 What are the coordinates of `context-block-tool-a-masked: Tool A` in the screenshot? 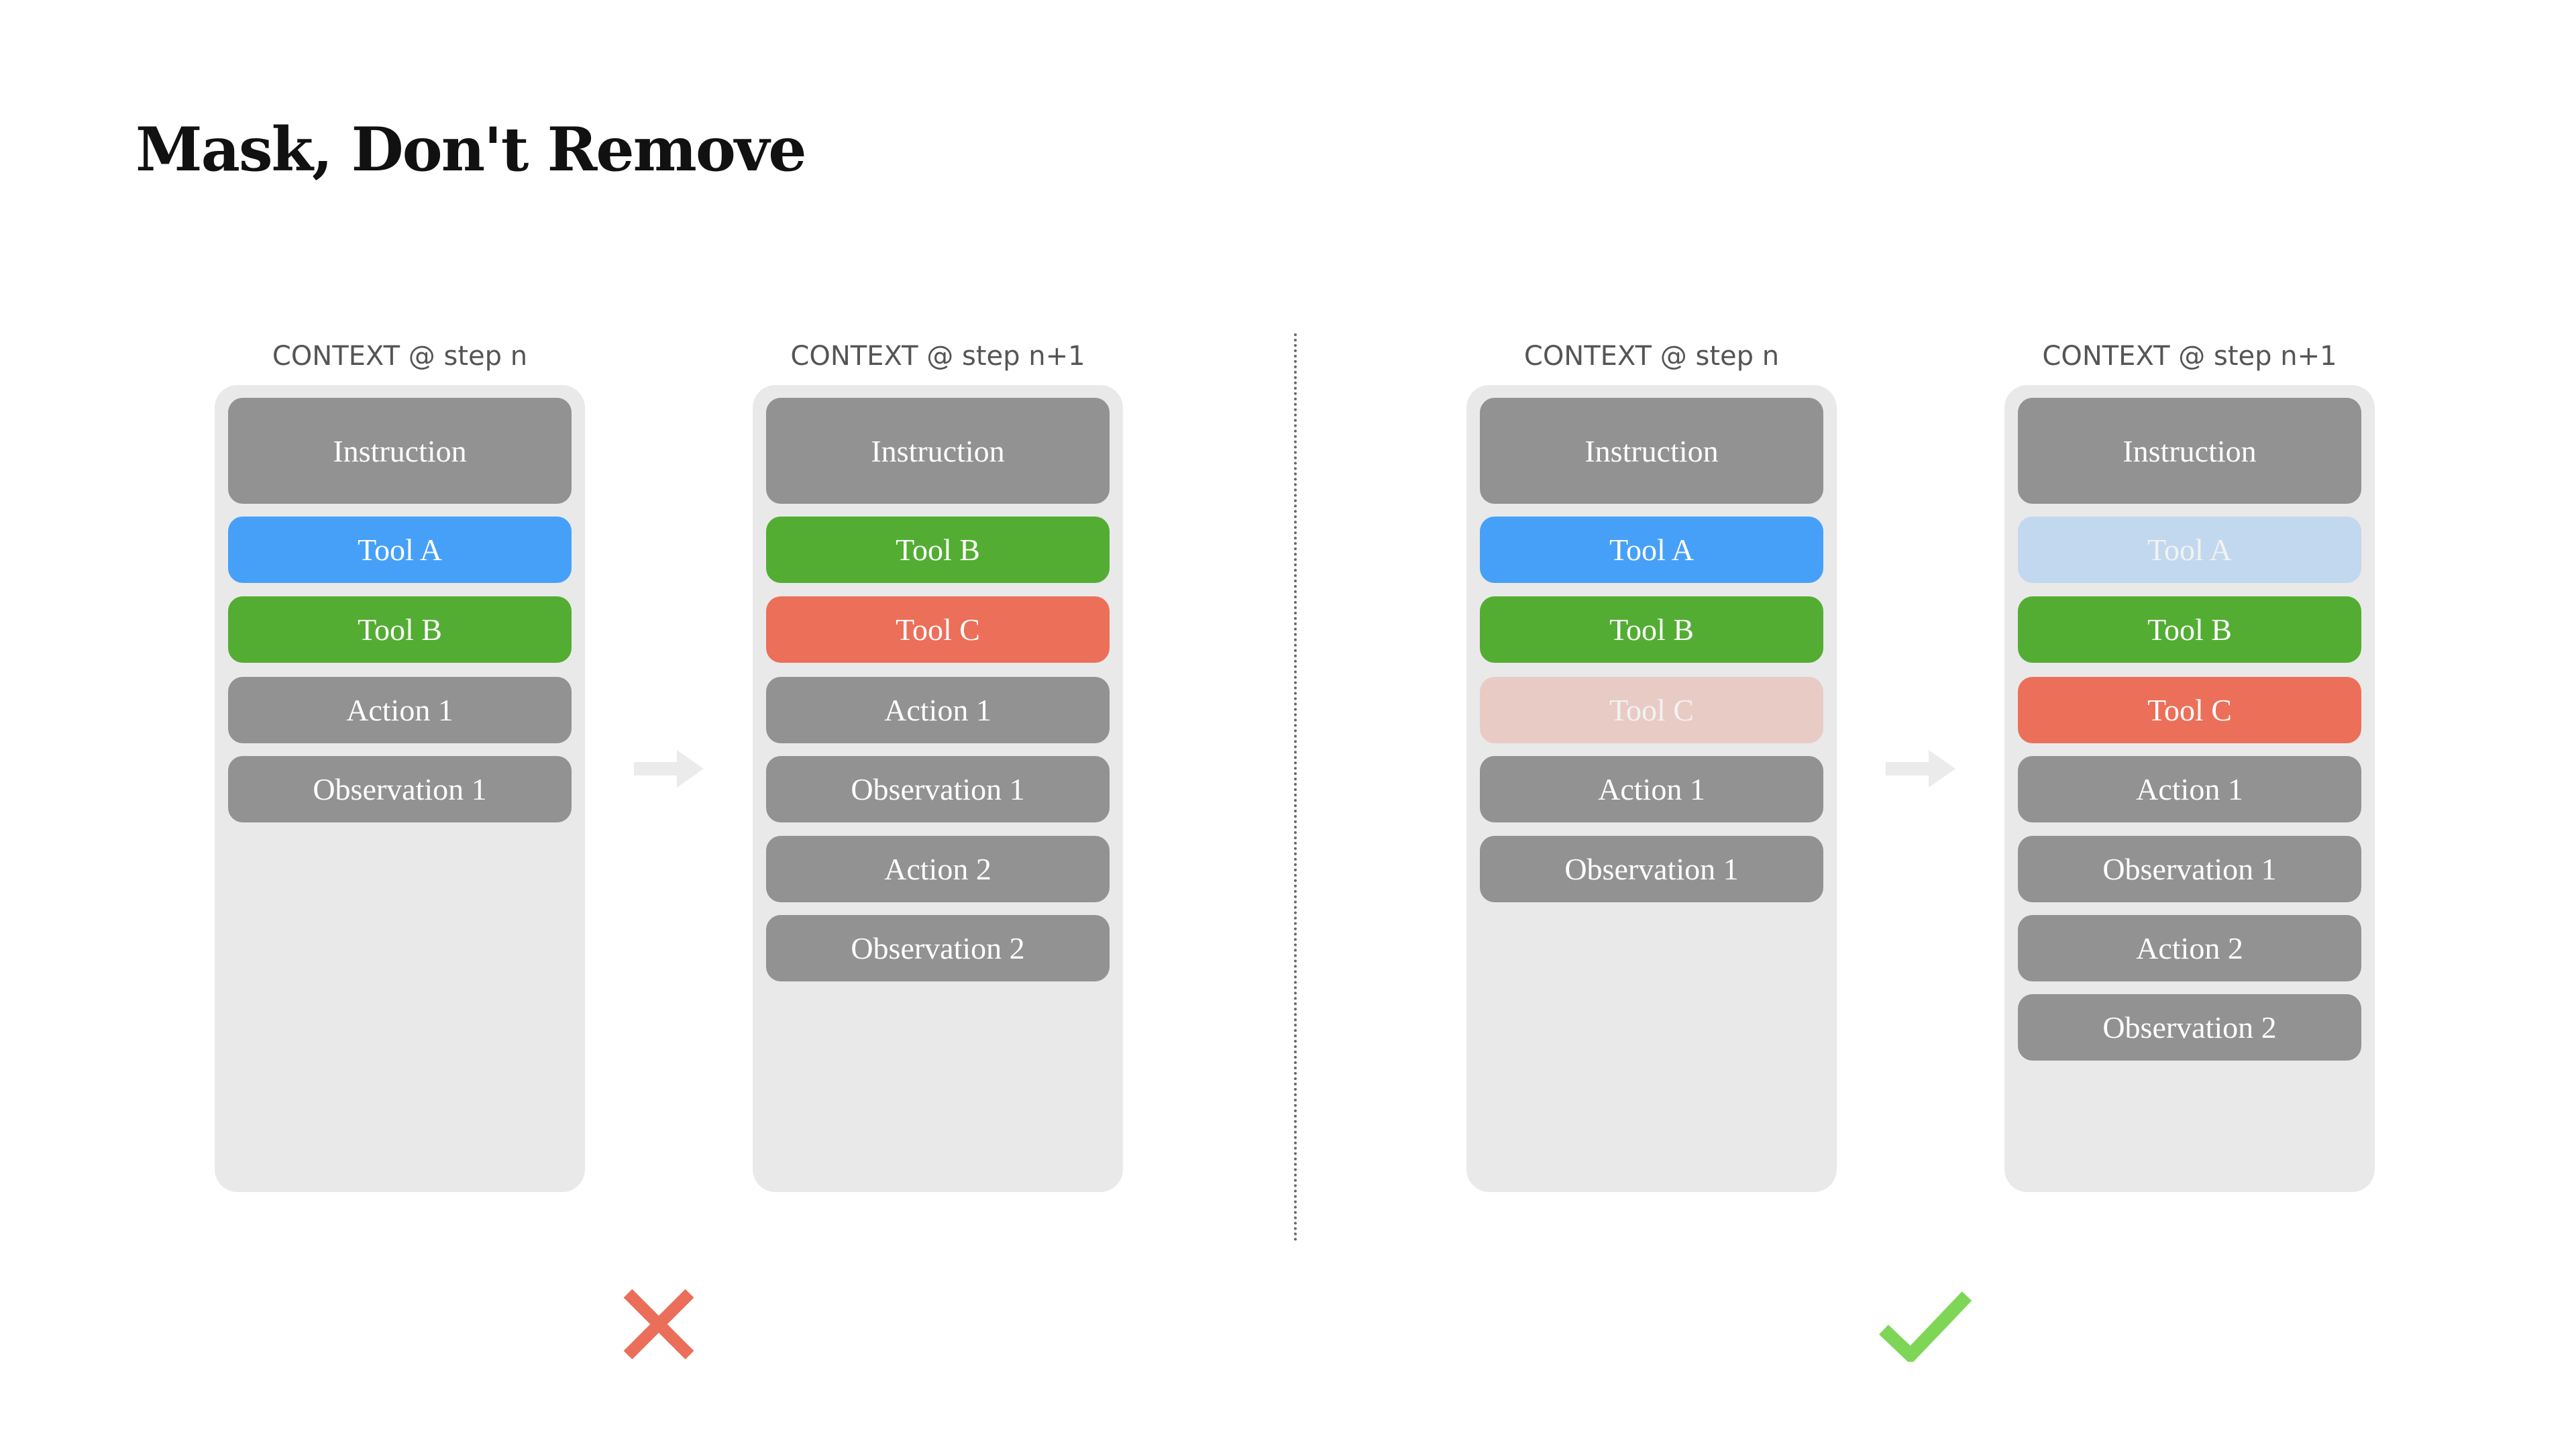 It's located at (2189, 550).